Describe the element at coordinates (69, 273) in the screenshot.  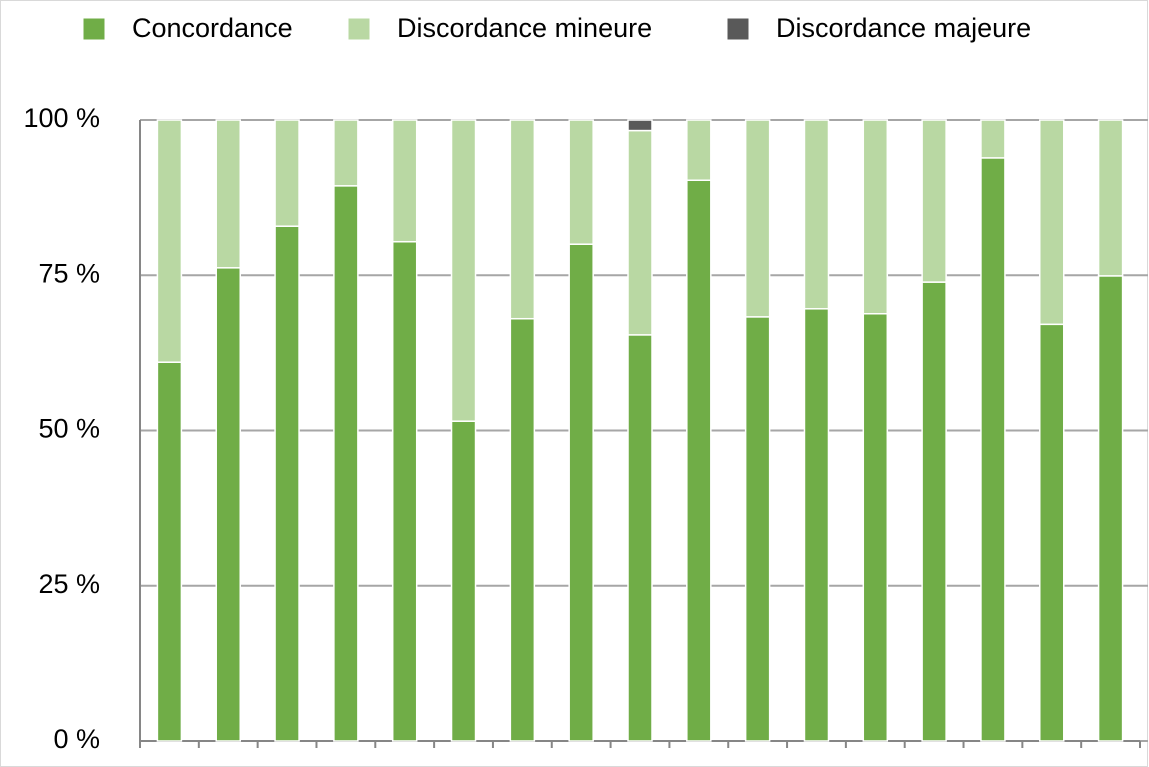
I see `y-tick-label: 75 %` at that location.